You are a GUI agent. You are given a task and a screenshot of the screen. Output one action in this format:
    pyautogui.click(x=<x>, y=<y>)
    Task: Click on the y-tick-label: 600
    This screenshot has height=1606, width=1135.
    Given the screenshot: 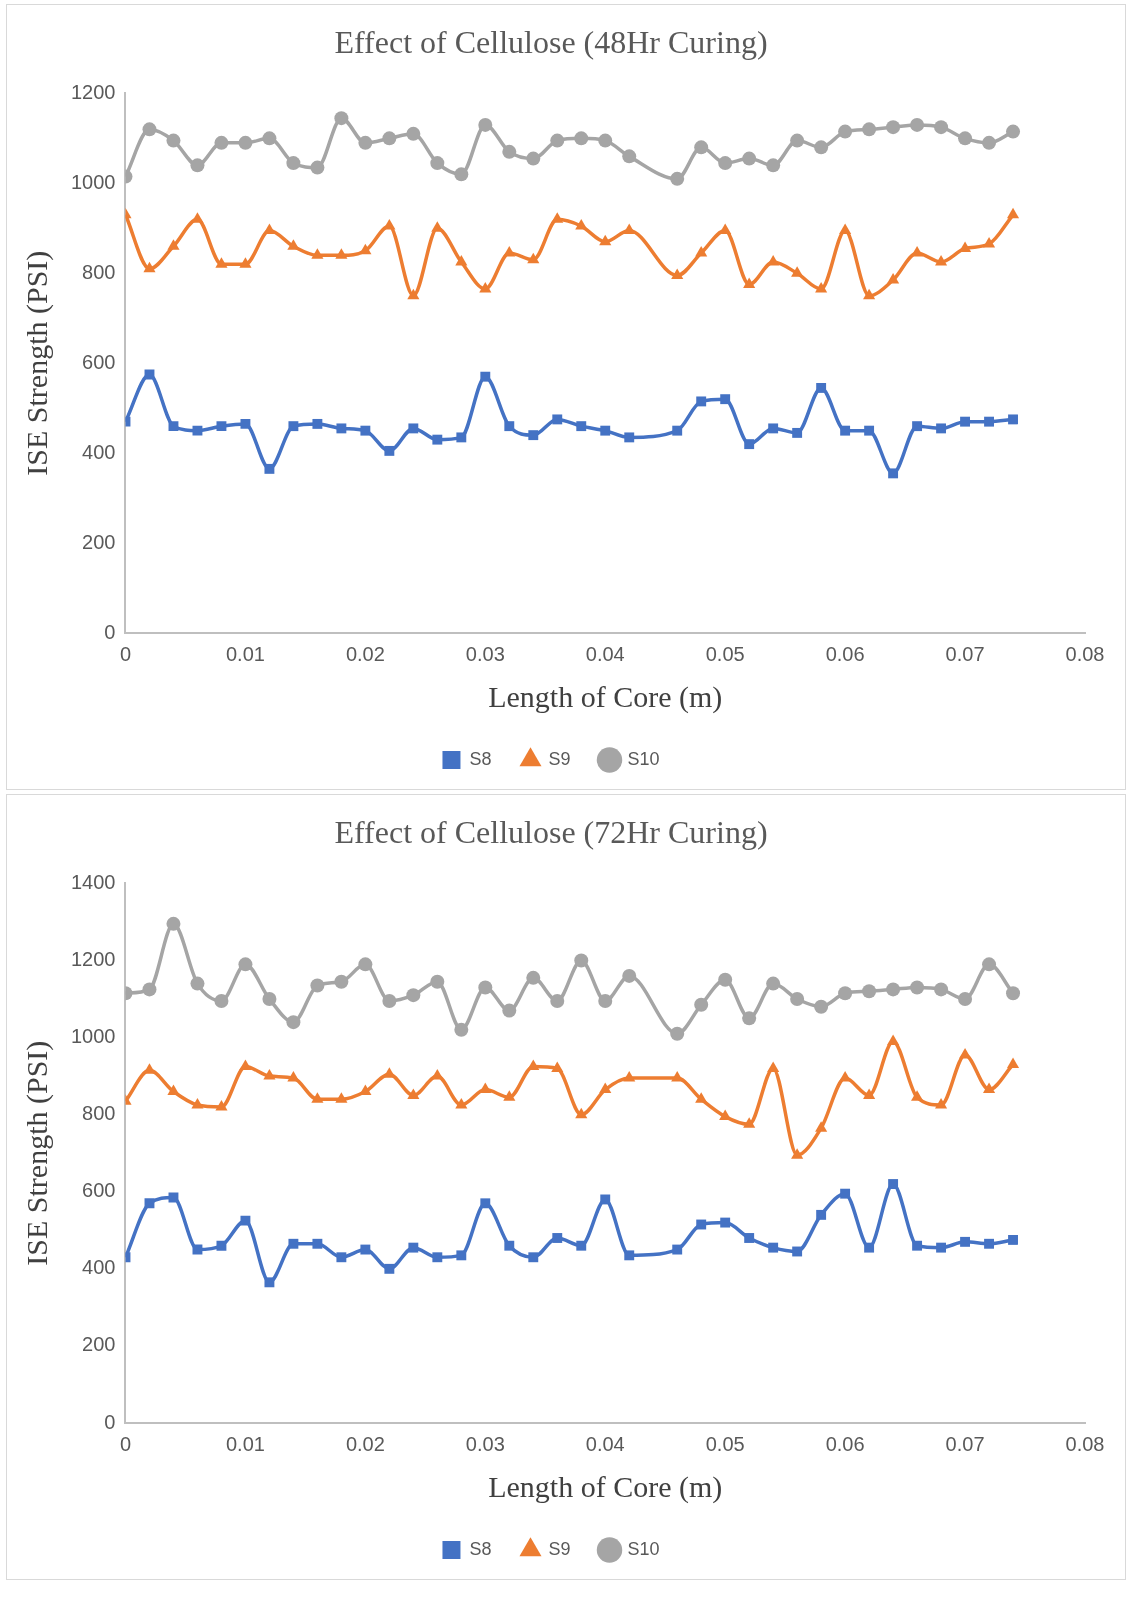 What is the action you would take?
    pyautogui.click(x=99, y=361)
    